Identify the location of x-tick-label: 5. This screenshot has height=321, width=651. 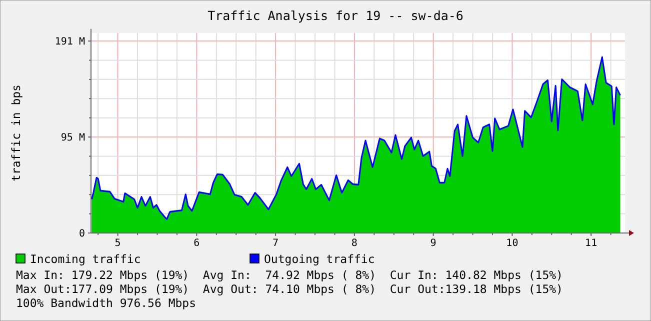
(117, 243).